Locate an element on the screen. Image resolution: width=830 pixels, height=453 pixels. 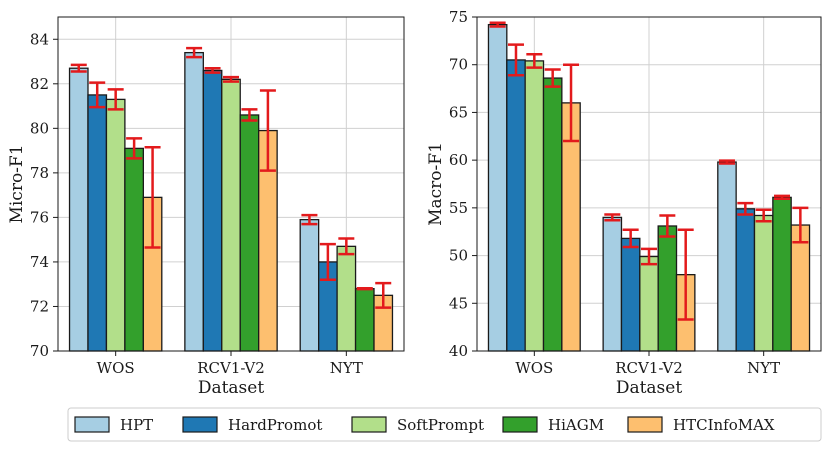
y-tick-label: 50 is located at coordinates (458, 256).